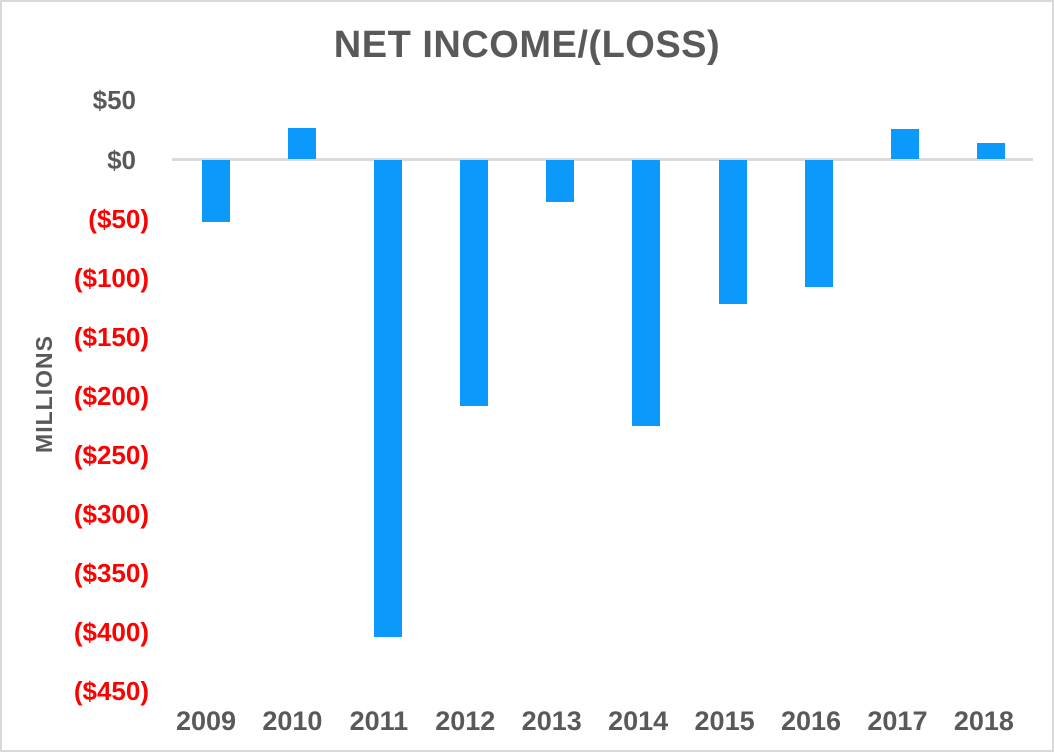  Describe the element at coordinates (732, 231) in the screenshot. I see `bar-2015` at that location.